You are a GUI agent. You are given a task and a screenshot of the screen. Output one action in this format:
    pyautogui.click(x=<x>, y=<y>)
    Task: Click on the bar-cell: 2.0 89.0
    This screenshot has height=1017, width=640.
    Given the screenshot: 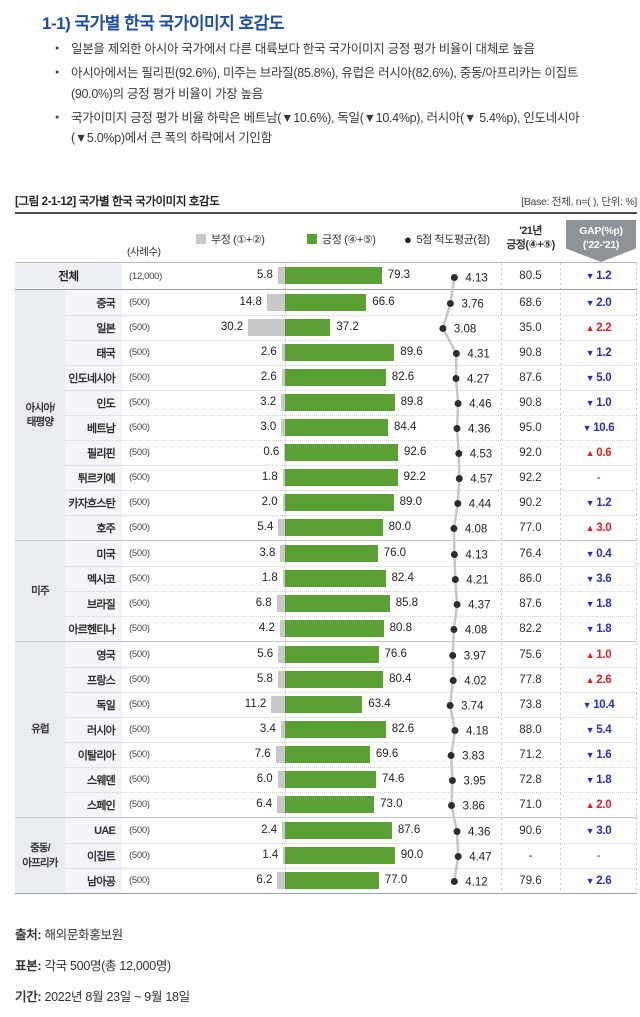 What is the action you would take?
    pyautogui.click(x=300, y=502)
    